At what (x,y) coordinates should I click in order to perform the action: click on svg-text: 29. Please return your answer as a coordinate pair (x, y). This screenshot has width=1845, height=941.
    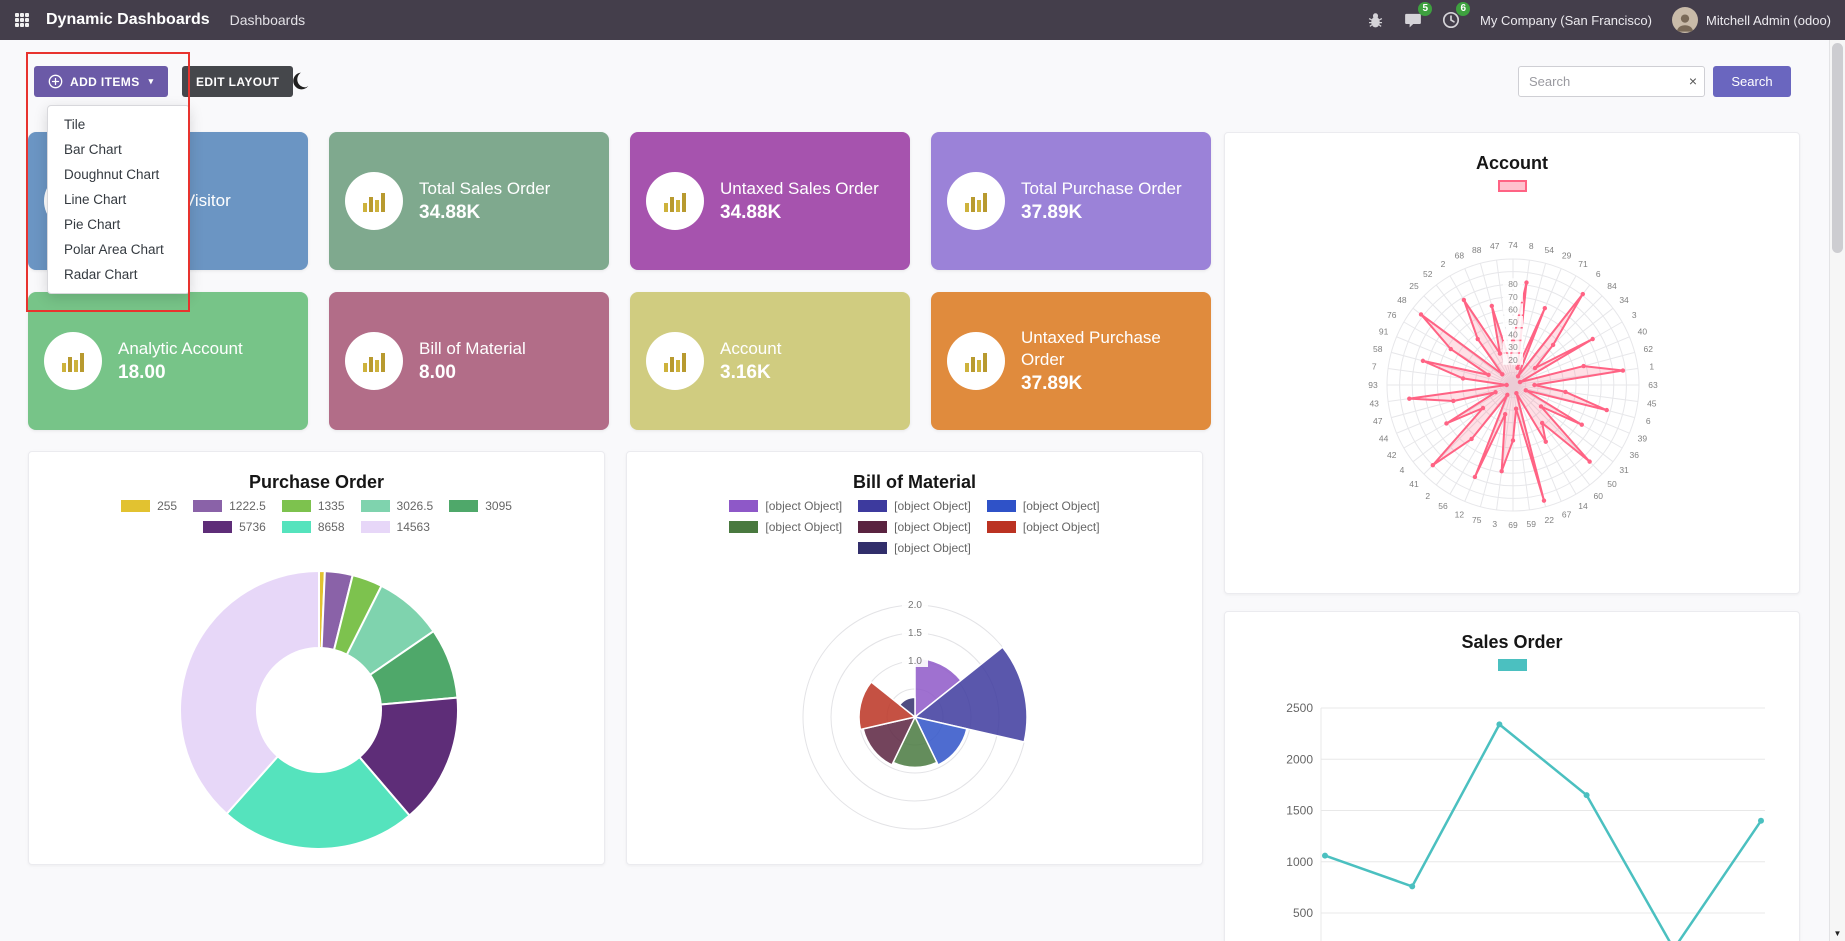
    Looking at the image, I should click on (1567, 256).